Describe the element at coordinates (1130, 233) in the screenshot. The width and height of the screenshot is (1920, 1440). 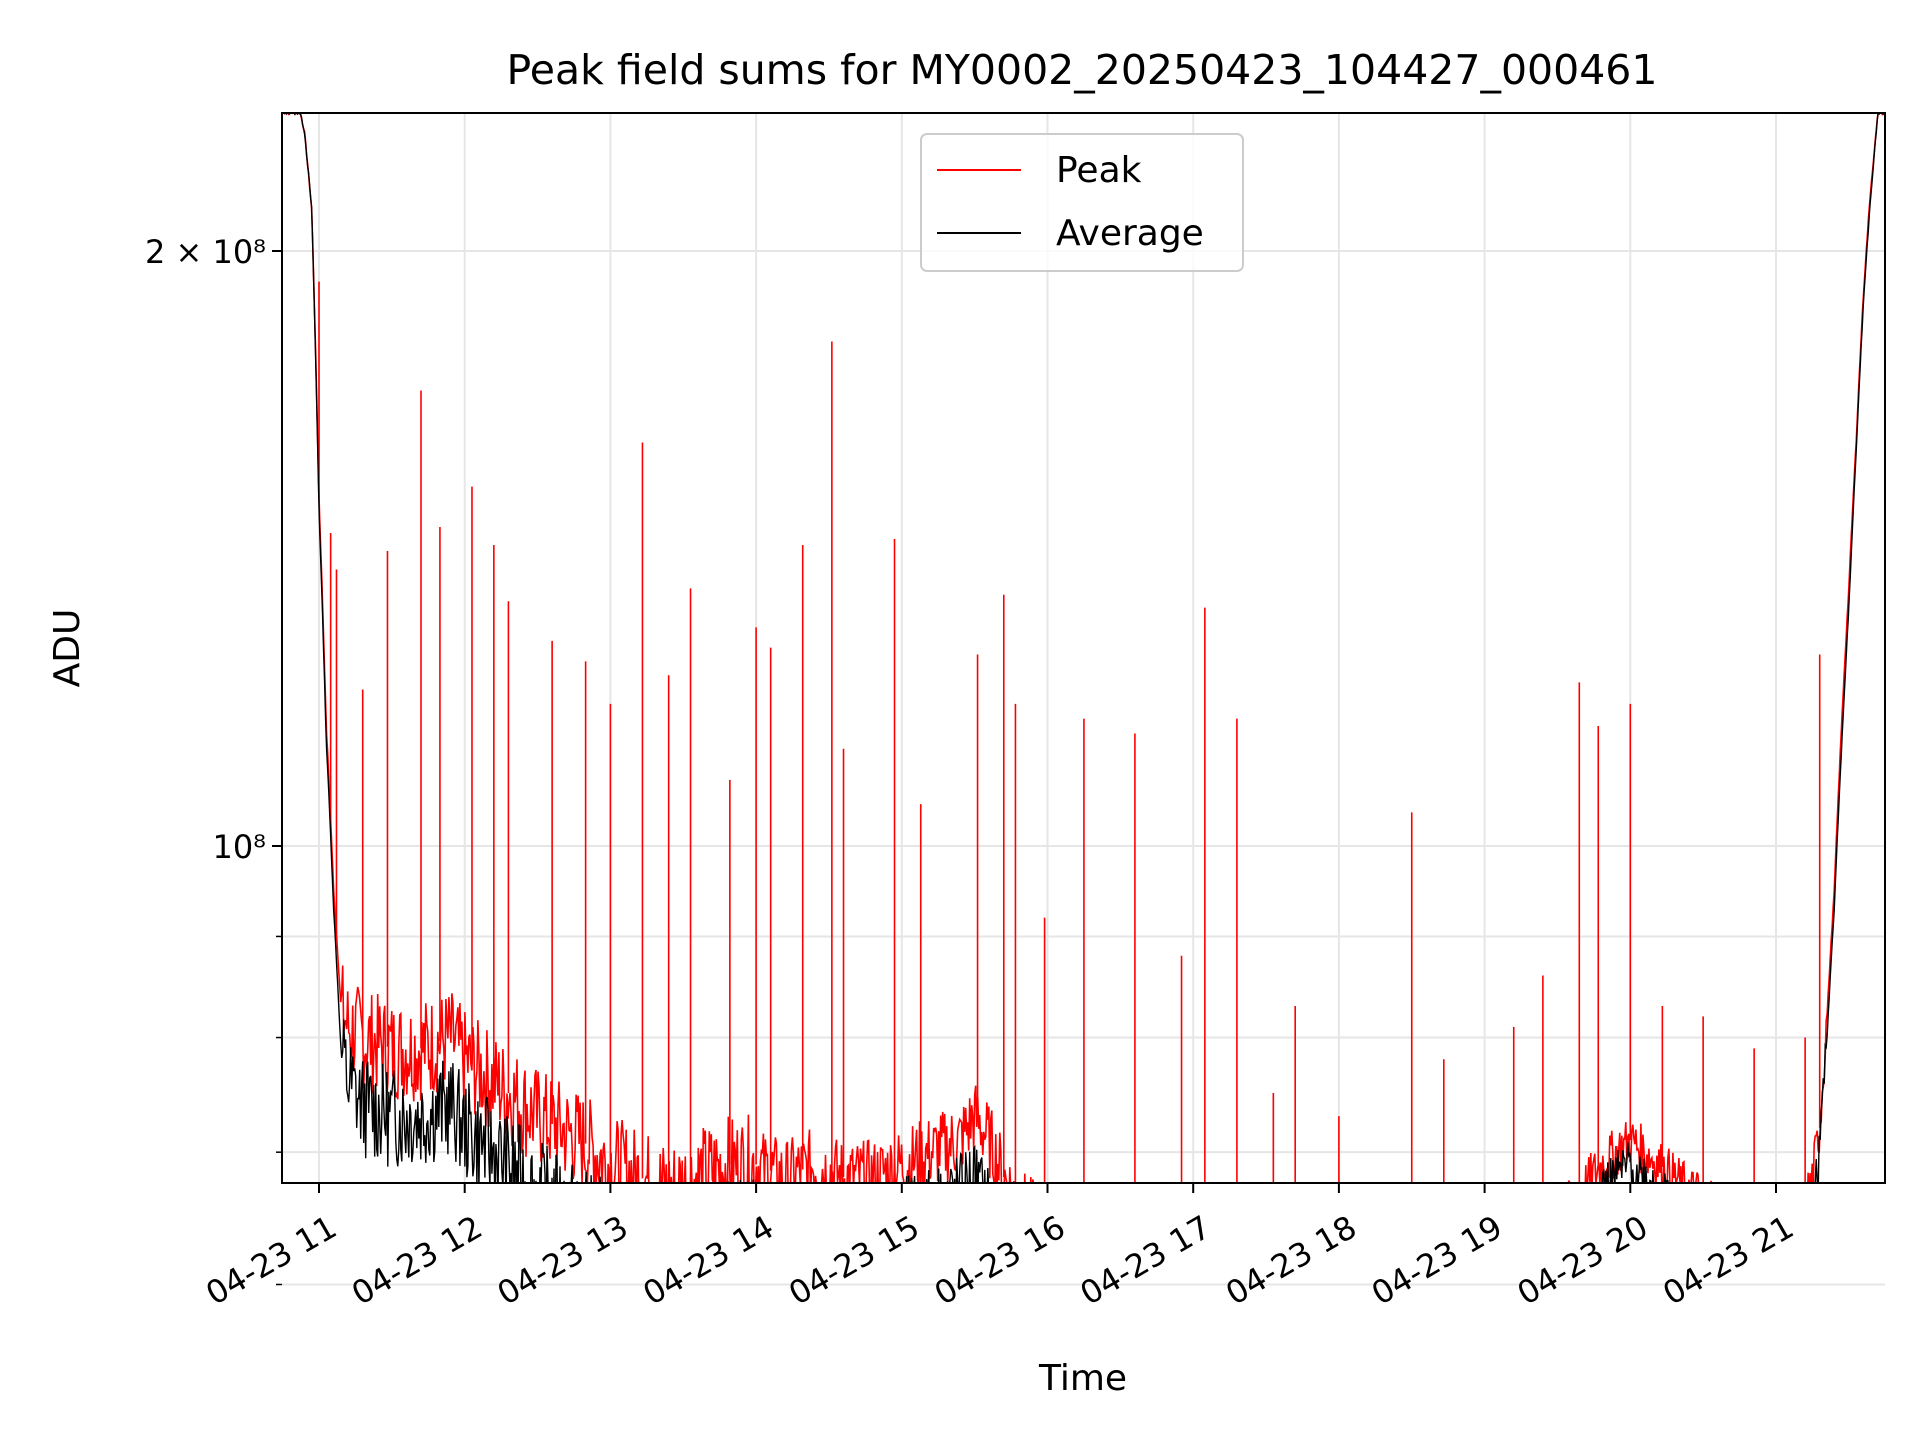
I see `legend-label-average: Average` at that location.